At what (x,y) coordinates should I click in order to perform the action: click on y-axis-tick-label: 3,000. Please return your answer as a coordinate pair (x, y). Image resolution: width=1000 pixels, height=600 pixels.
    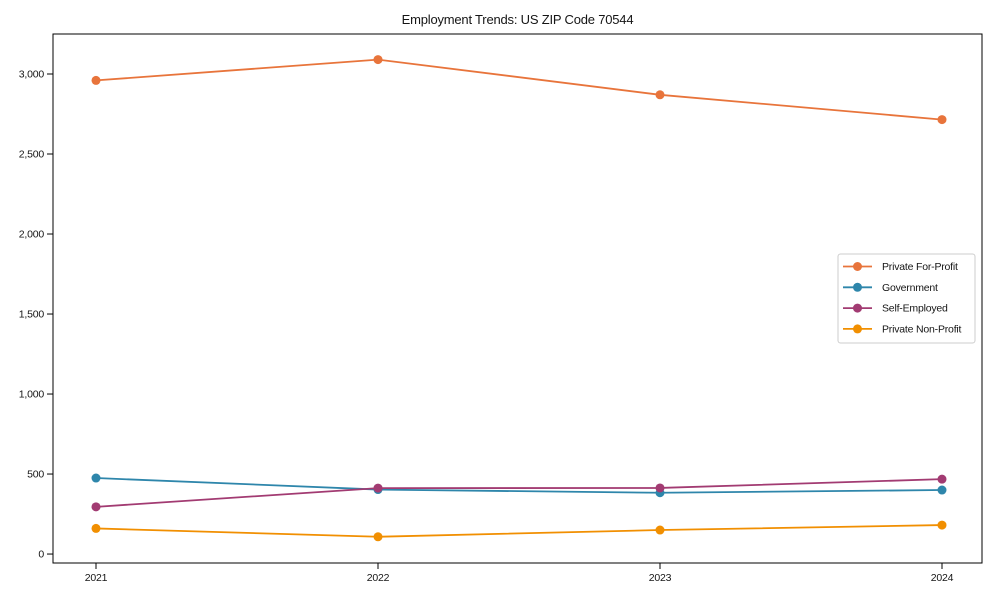
    Looking at the image, I should click on (32, 75).